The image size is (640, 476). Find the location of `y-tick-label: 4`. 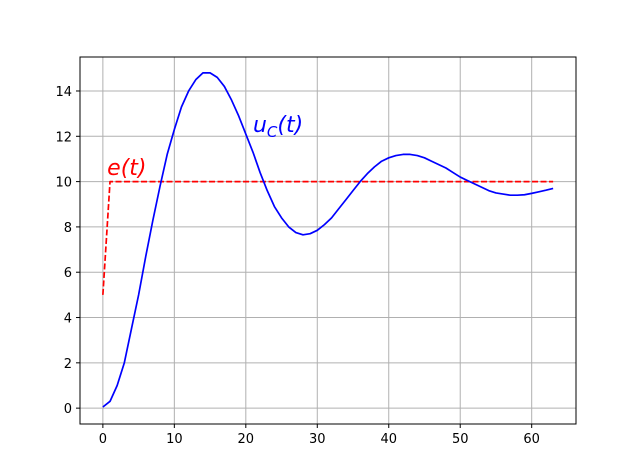

y-tick-label: 4 is located at coordinates (68, 319).